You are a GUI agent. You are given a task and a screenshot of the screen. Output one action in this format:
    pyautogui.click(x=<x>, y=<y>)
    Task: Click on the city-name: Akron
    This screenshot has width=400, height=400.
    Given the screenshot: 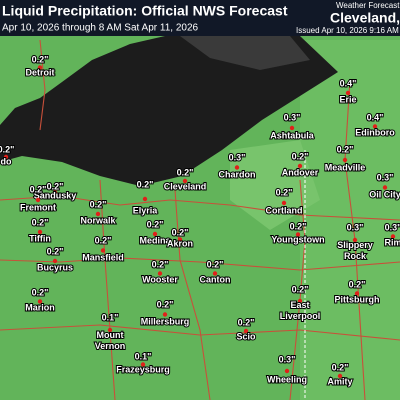 What is the action you would take?
    pyautogui.click(x=180, y=243)
    